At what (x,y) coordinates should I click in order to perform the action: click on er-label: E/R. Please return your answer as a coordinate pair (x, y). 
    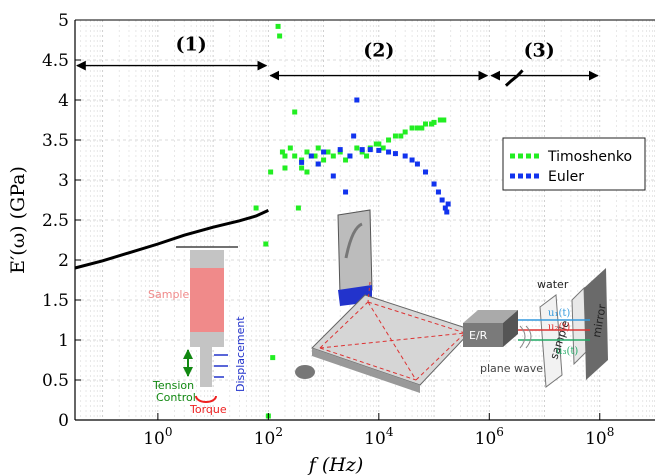
    Looking at the image, I should click on (478, 335).